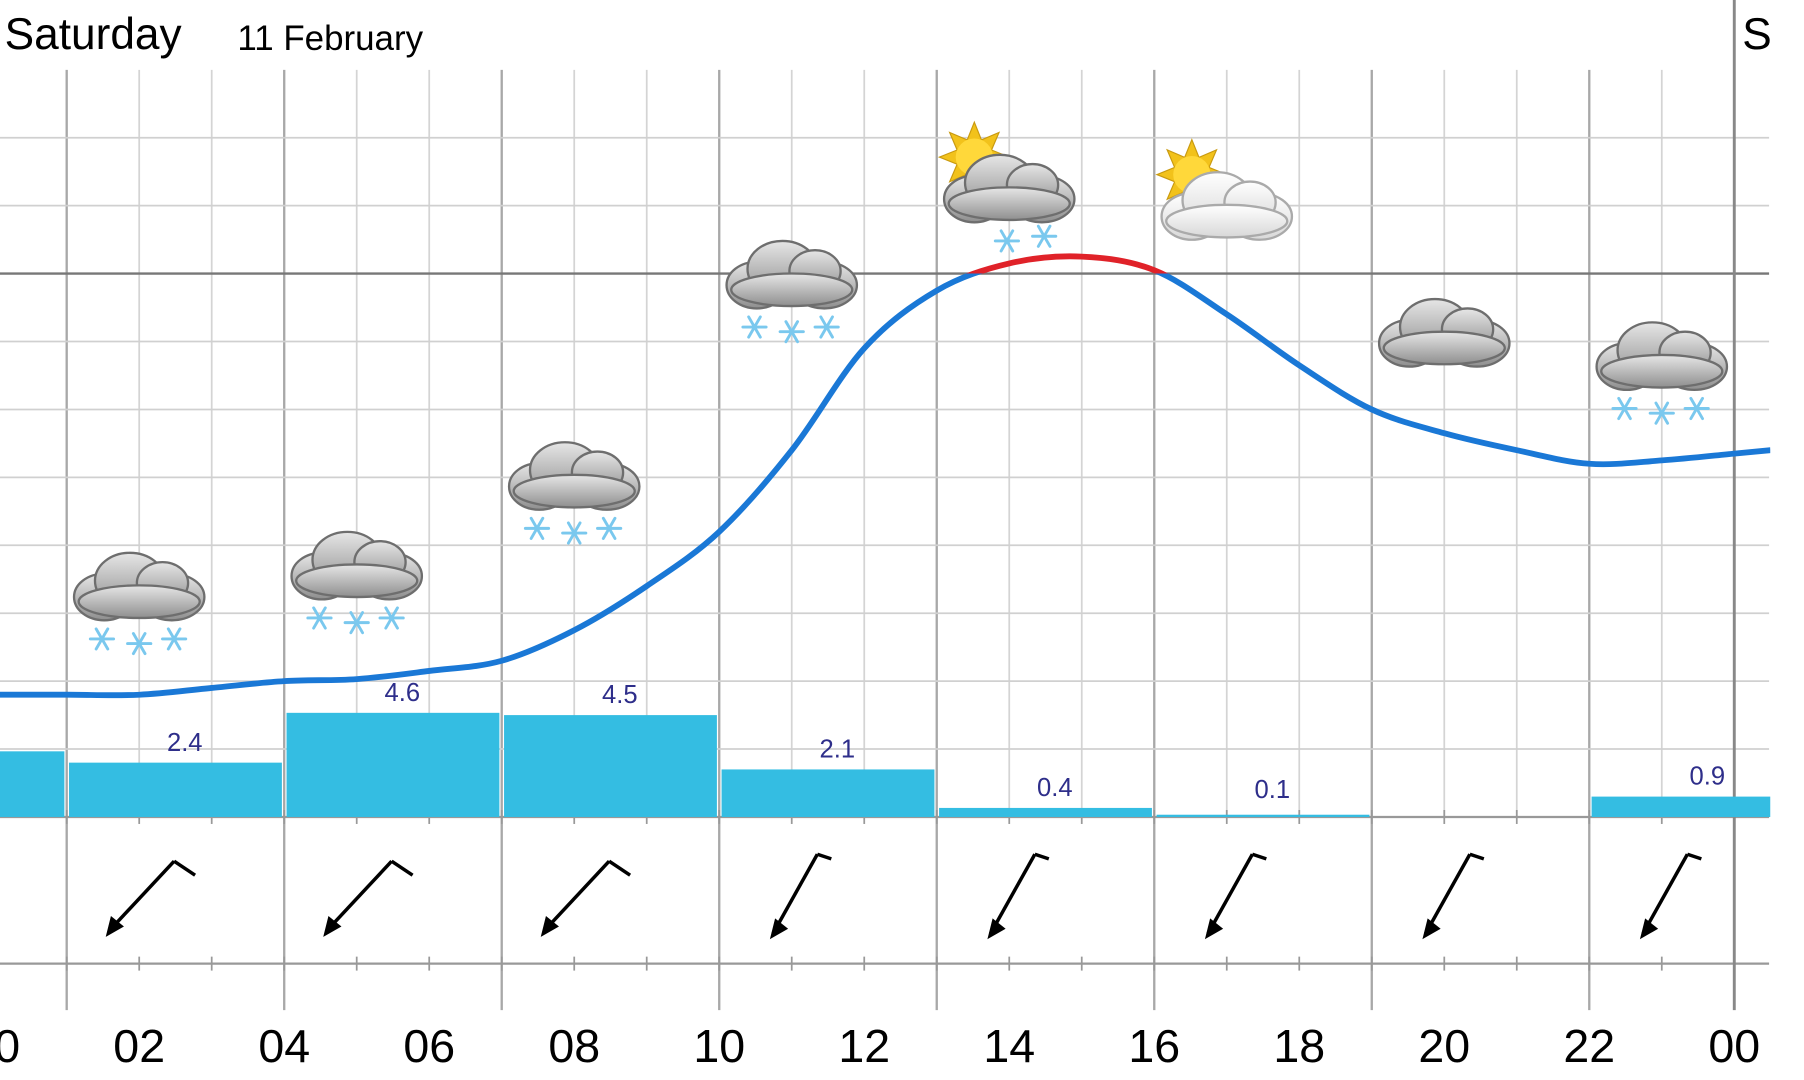 This screenshot has height=1080, width=1804. Describe the element at coordinates (620, 695) in the screenshot. I see `precip-label: 4.5` at that location.